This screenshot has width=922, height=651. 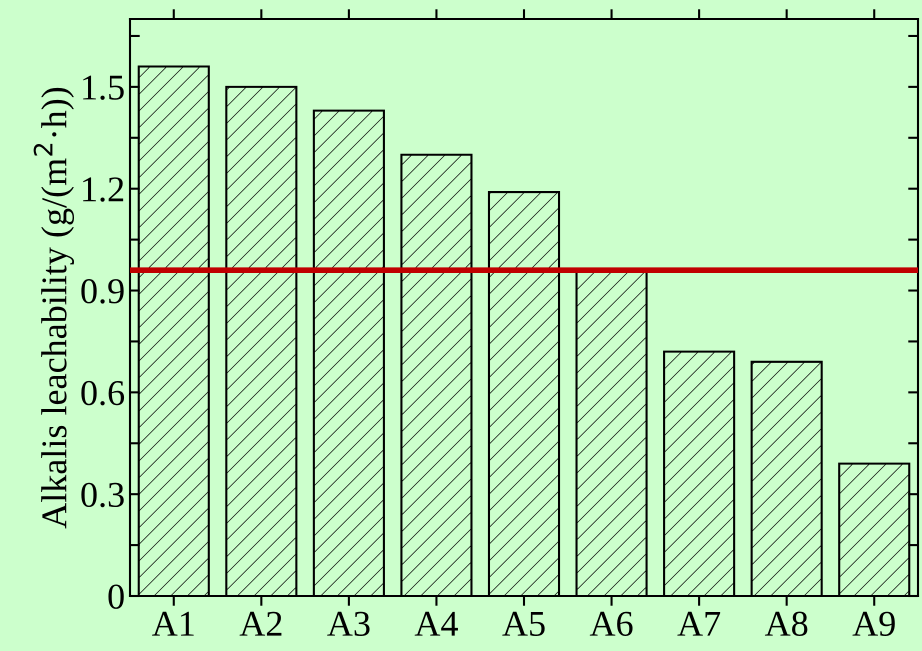 I want to click on y-tick-label: 0, so click(x=116, y=596).